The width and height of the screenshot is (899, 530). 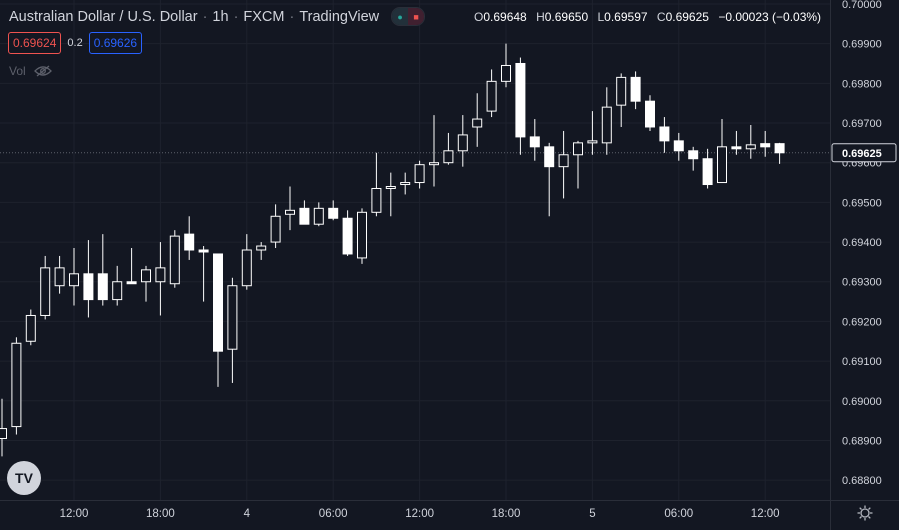 I want to click on volume-legend: Vol, so click(x=30, y=71).